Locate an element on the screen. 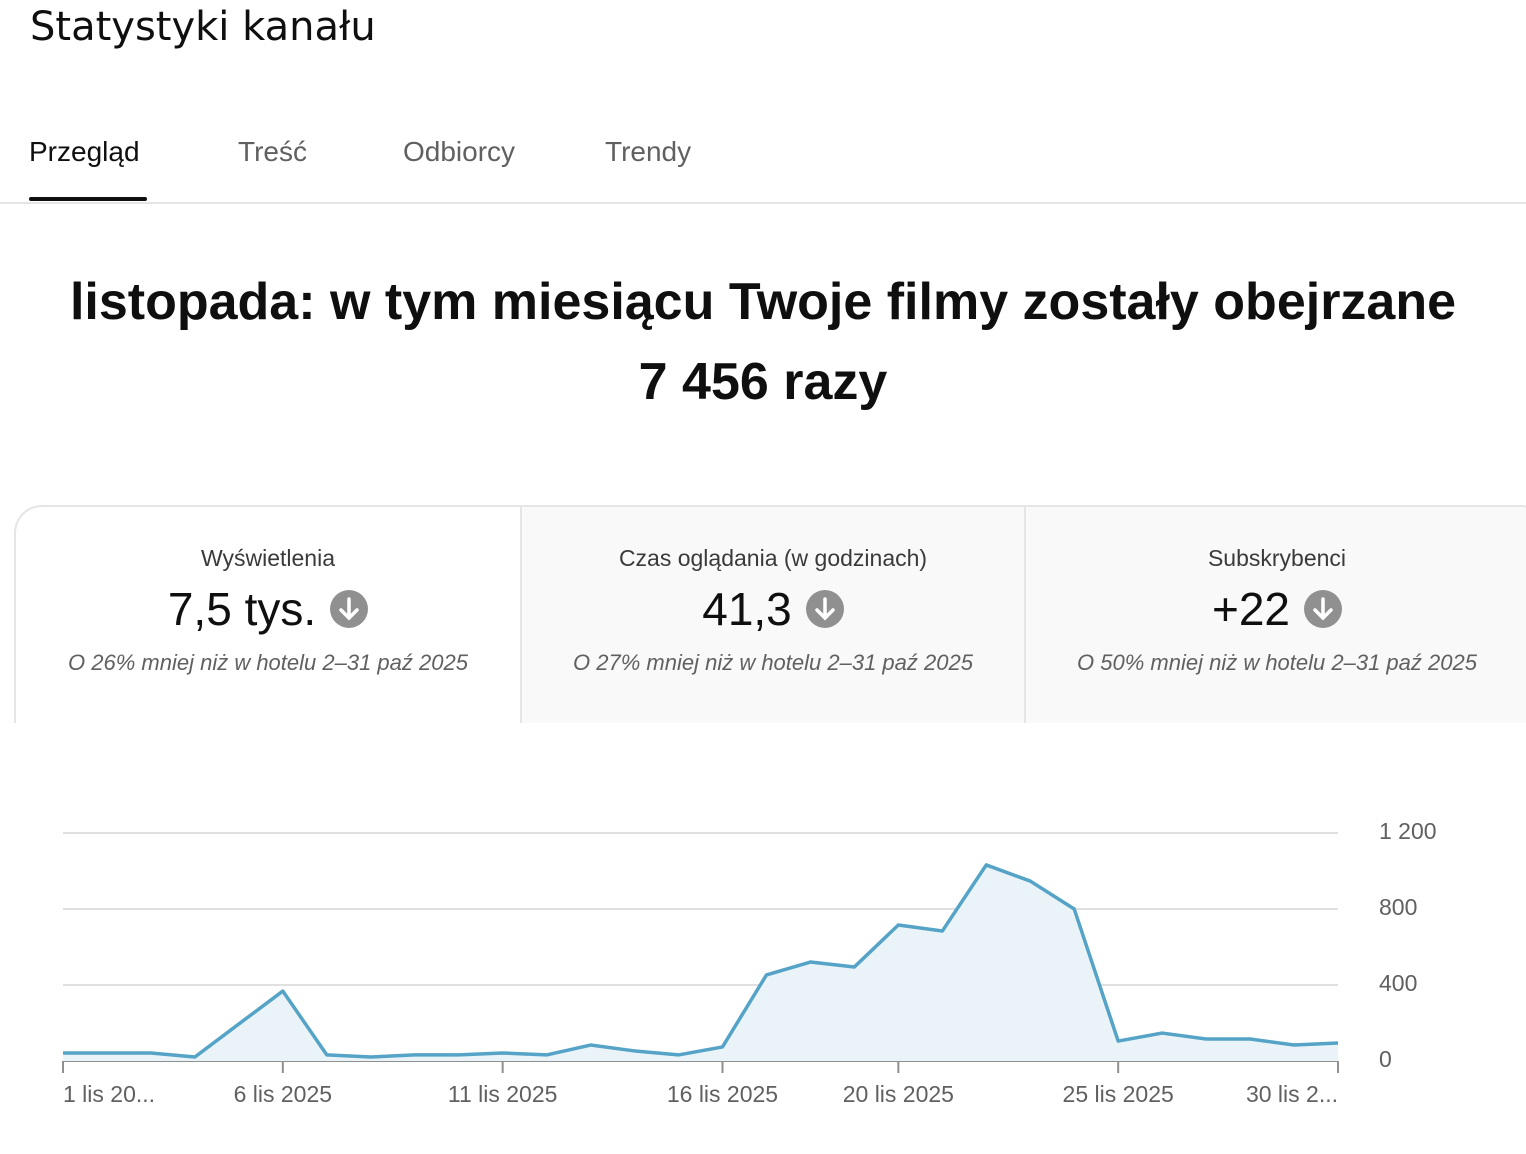 This screenshot has height=1154, width=1526. tab: Odbiorcy is located at coordinates (459, 151).